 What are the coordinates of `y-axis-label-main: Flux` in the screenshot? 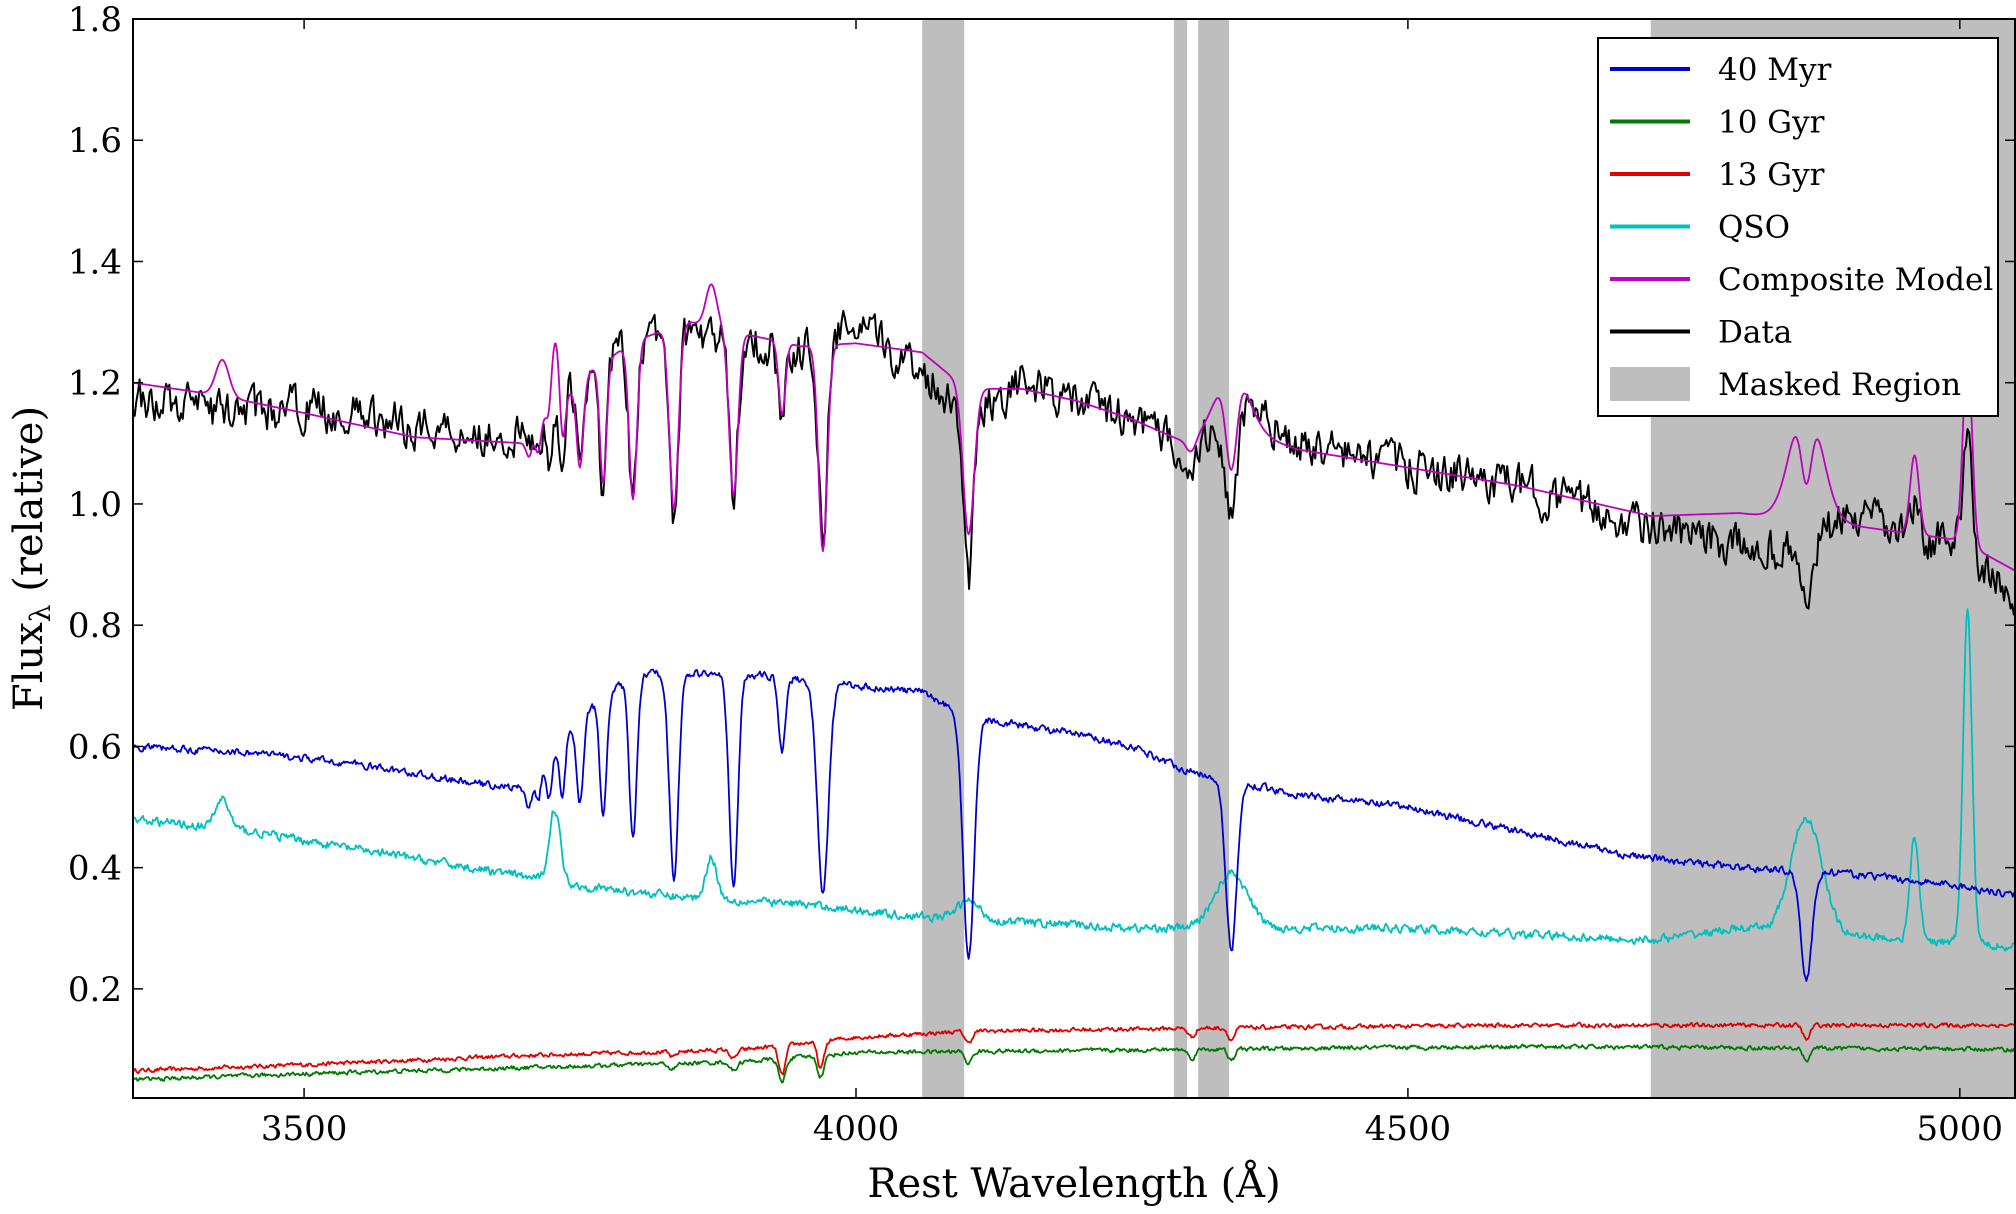 It's located at (29, 666).